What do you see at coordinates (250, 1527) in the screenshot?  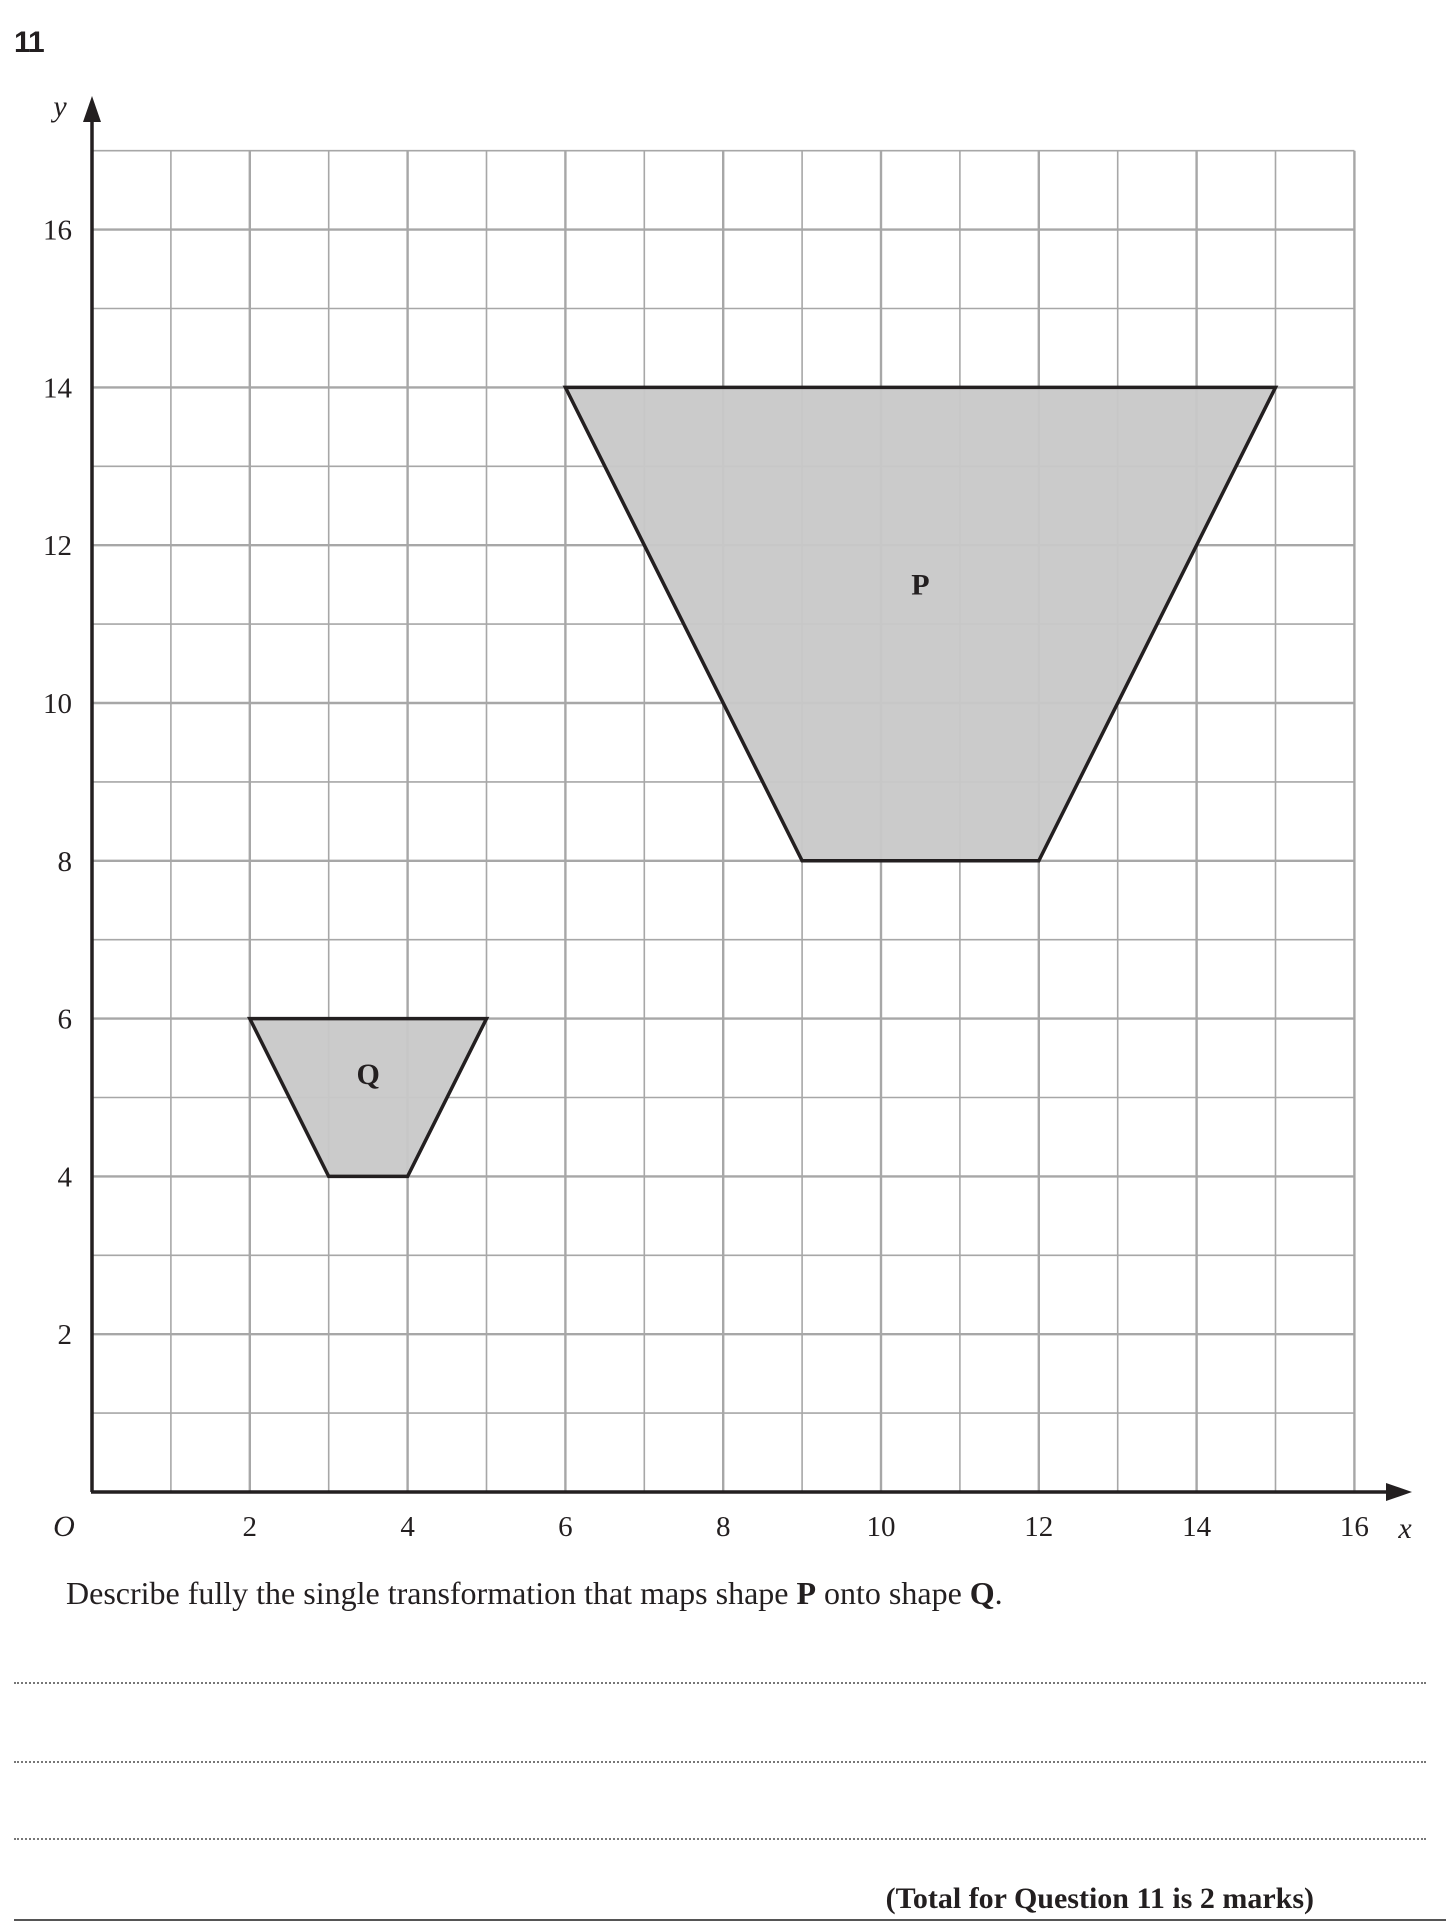 I see `x-tick-label: 2` at bounding box center [250, 1527].